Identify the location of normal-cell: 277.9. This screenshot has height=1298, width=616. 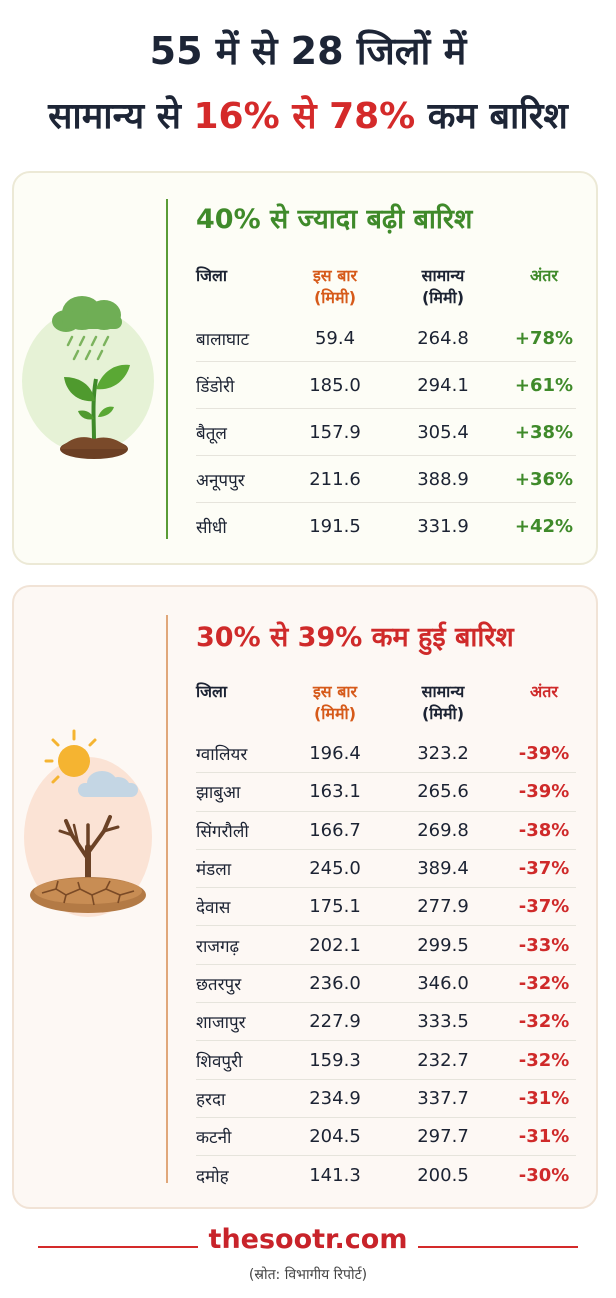
(443, 907).